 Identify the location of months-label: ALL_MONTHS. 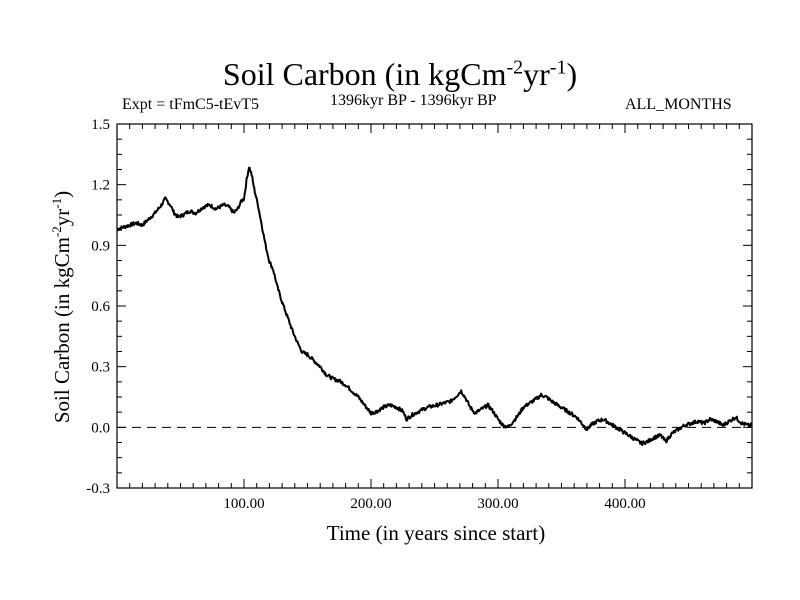
(678, 104).